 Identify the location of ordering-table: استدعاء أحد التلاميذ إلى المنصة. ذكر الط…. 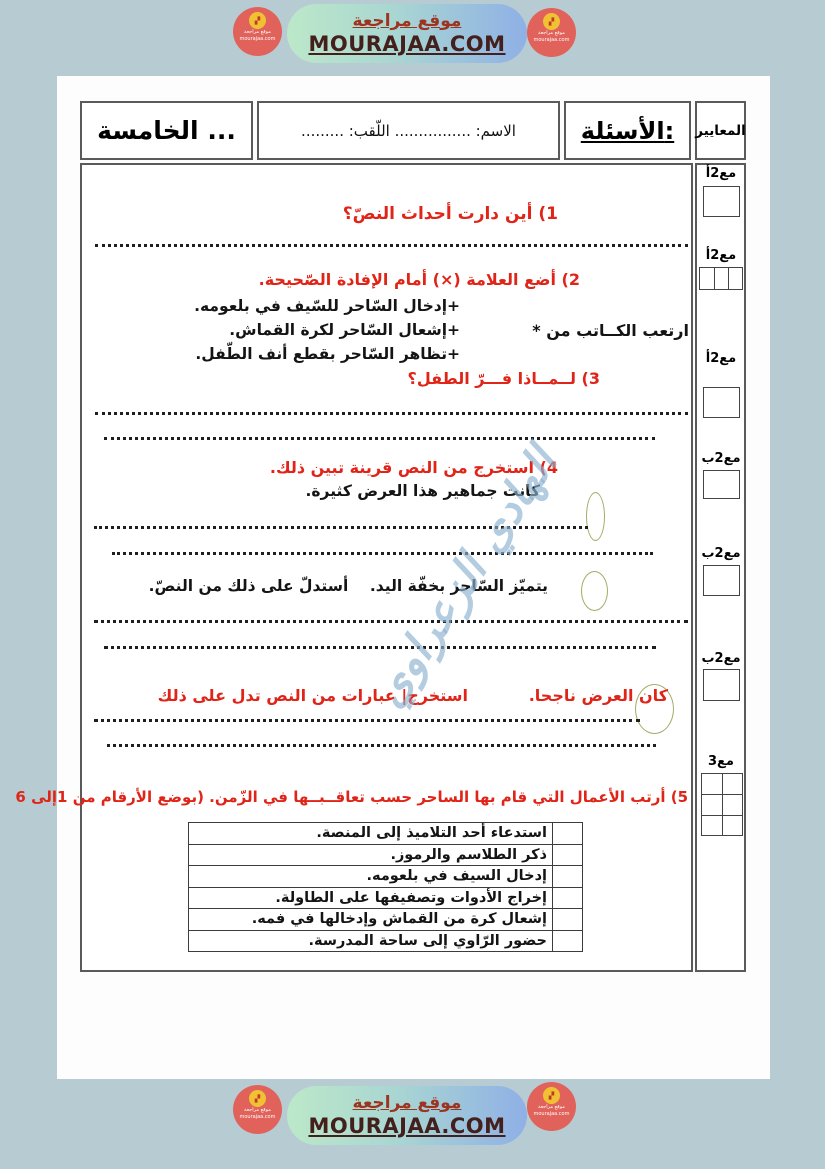
(385, 887).